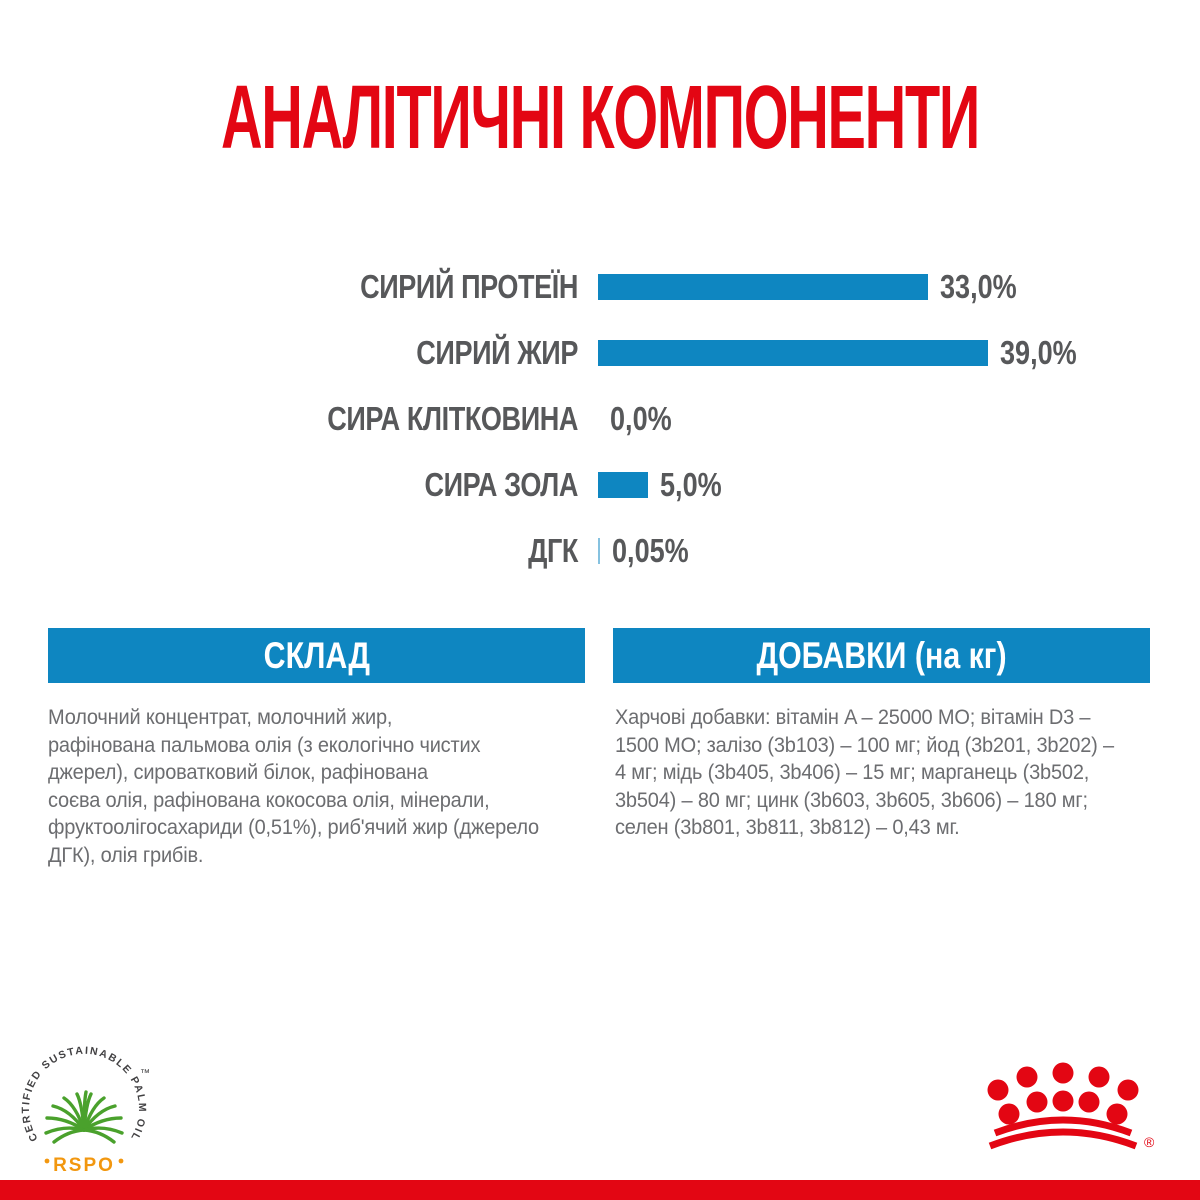 The width and height of the screenshot is (1200, 1200). Describe the element at coordinates (145, 1073) in the screenshot. I see `trademark-symbol: ™` at that location.